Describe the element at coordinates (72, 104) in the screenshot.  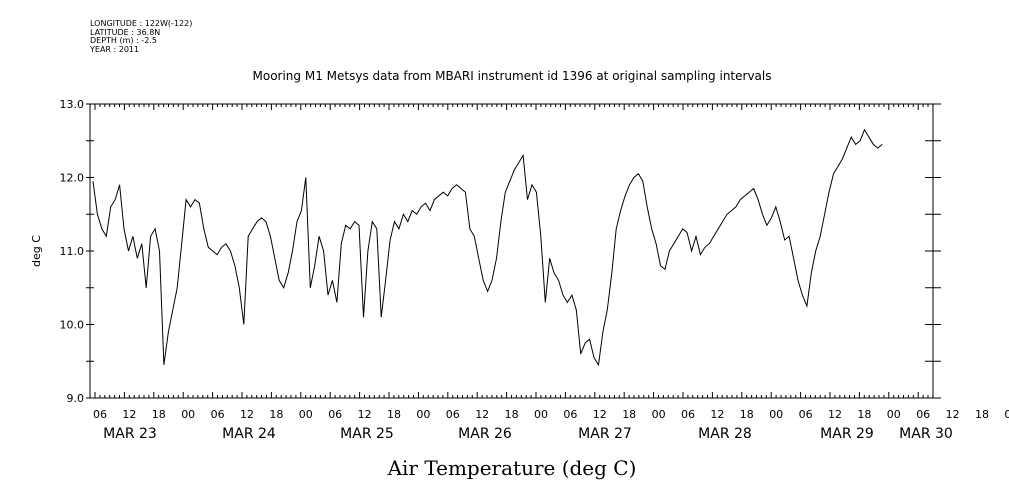
I see `y-tick-label: 13.0` at that location.